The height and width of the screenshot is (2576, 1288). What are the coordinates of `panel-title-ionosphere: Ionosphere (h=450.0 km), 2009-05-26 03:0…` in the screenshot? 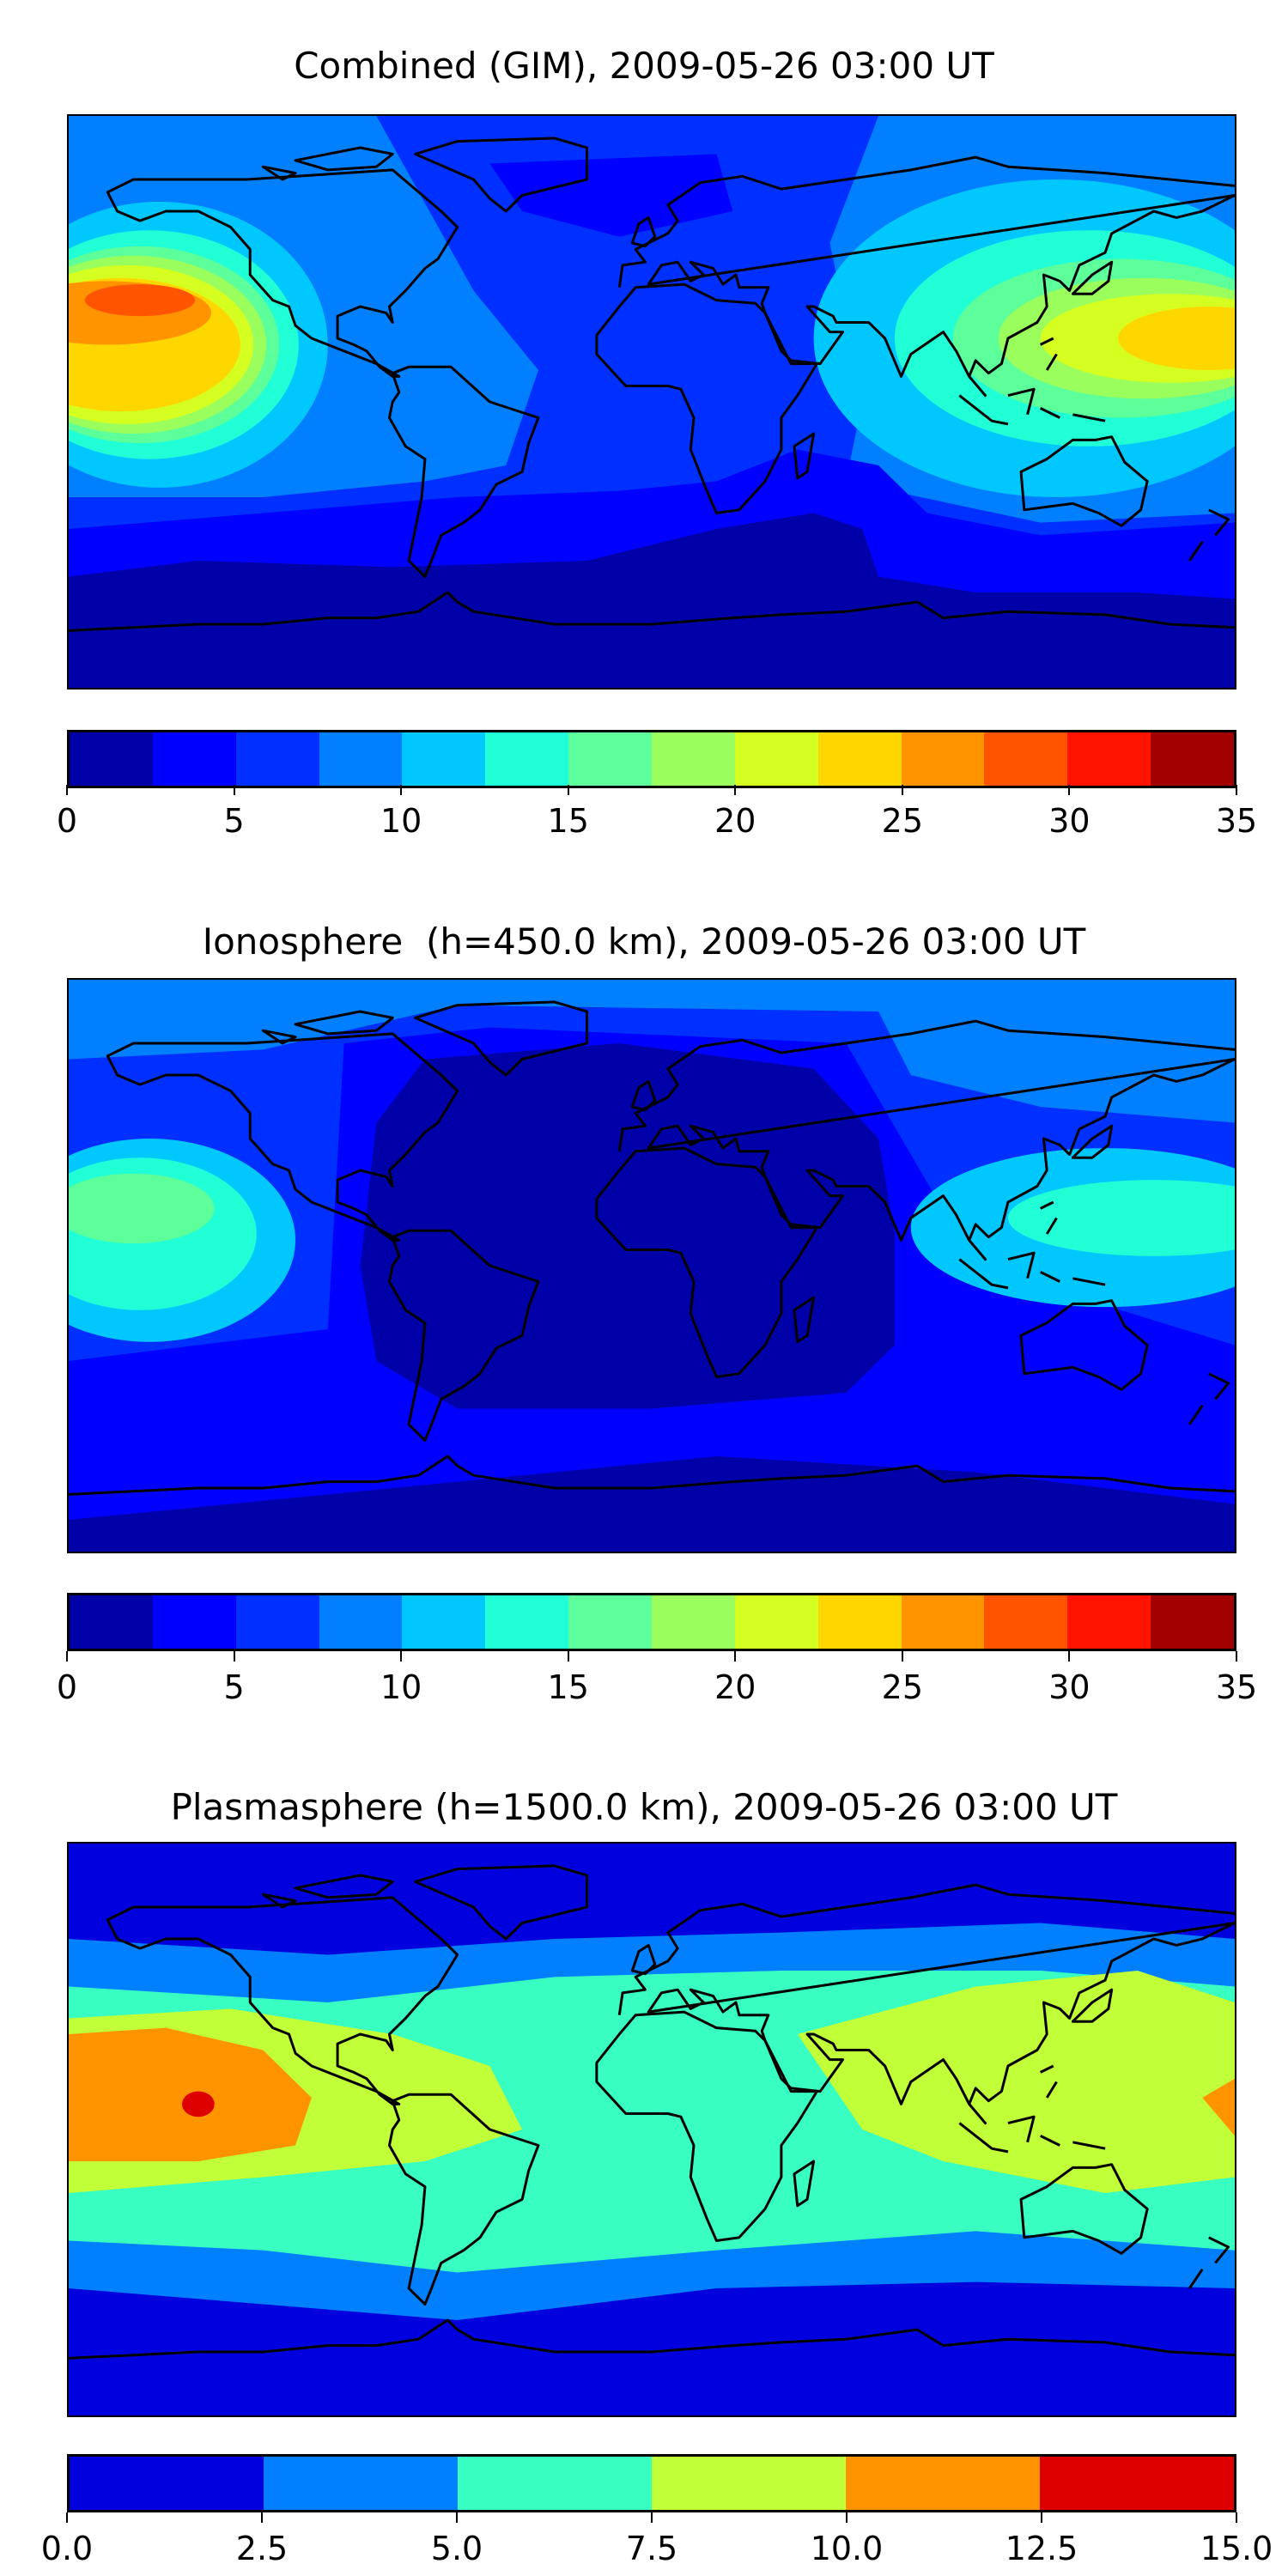 It's located at (644, 941).